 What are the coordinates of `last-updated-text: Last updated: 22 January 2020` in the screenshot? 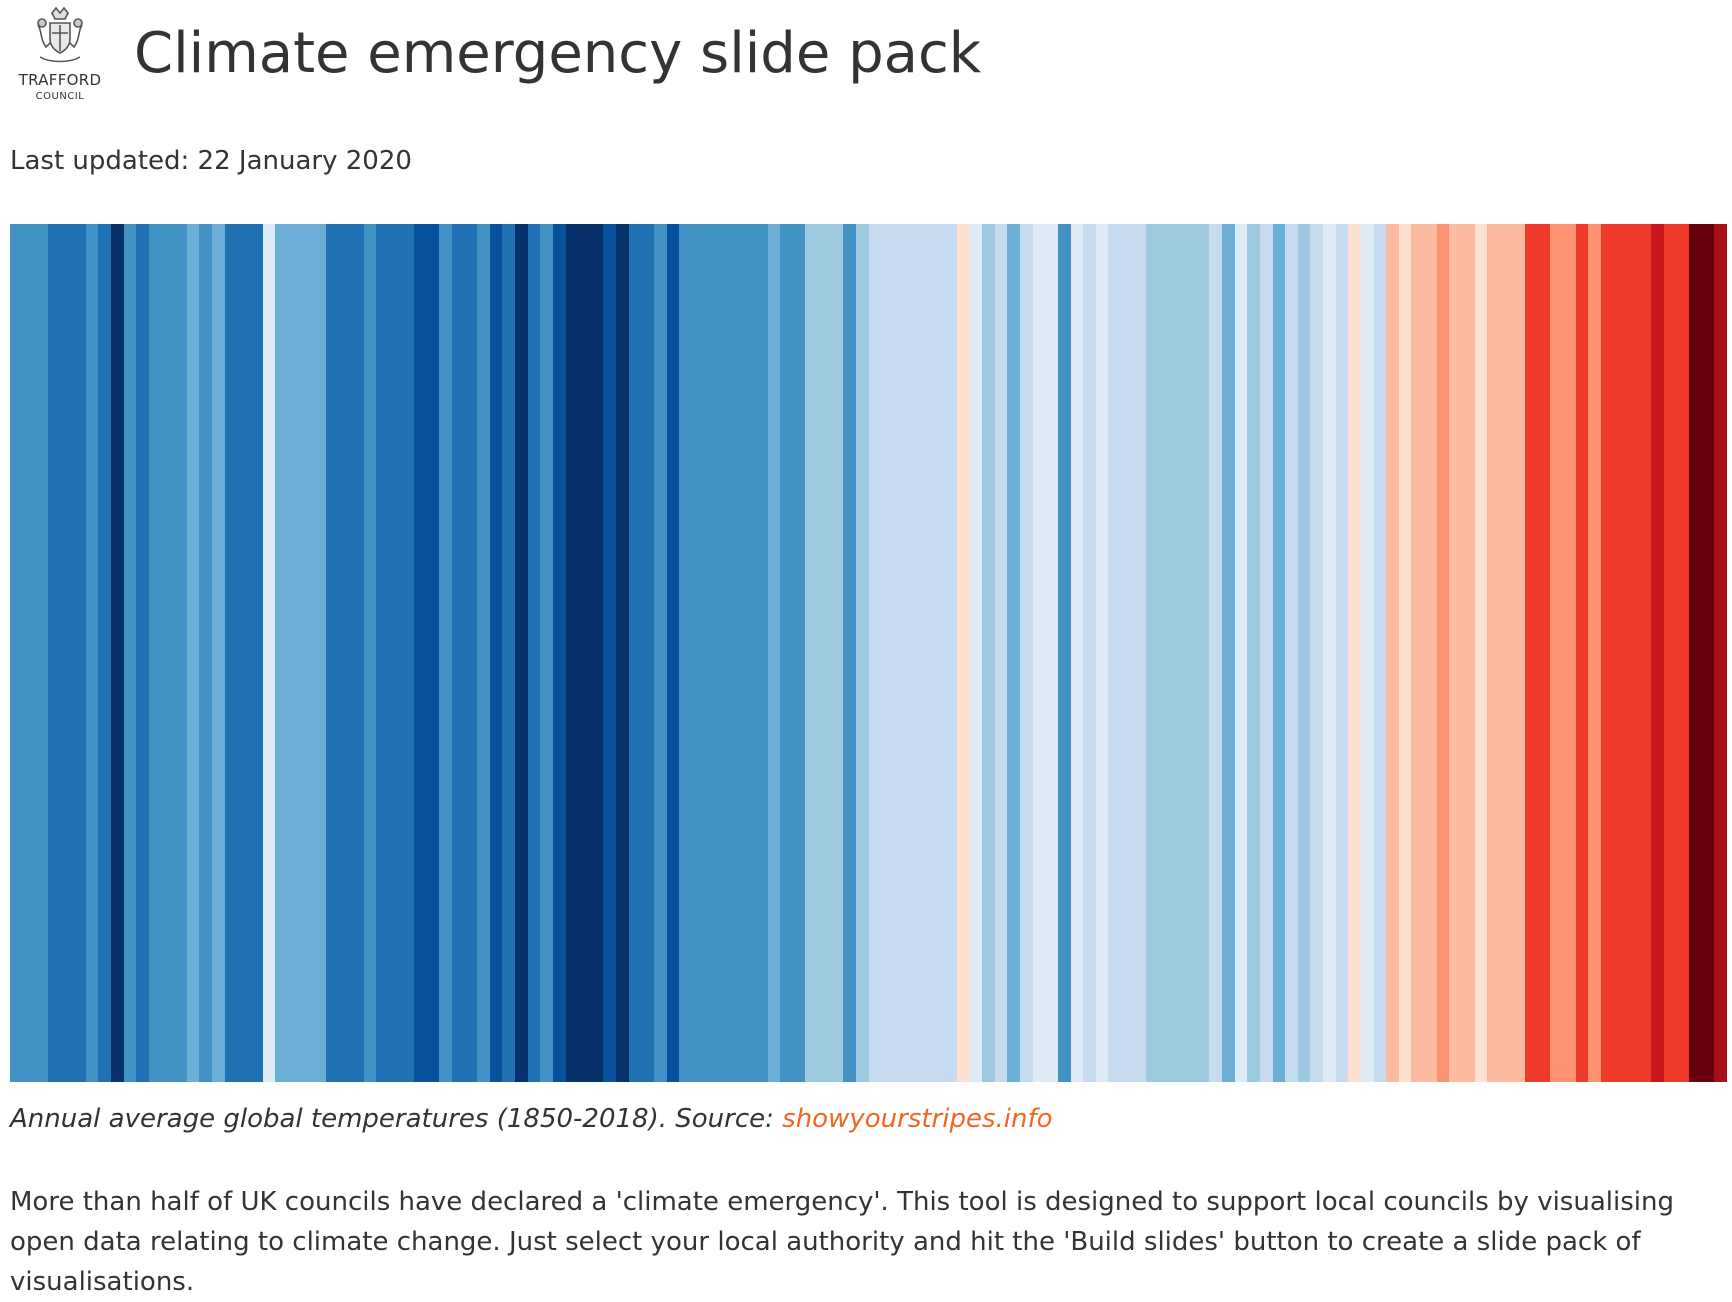 It's located at (211, 161).